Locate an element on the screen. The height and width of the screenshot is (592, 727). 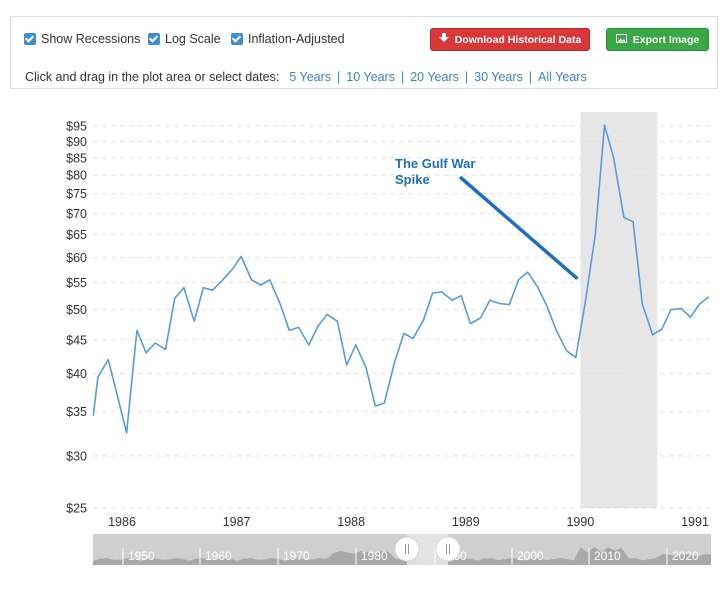
x-tick-label: 1988 is located at coordinates (351, 522).